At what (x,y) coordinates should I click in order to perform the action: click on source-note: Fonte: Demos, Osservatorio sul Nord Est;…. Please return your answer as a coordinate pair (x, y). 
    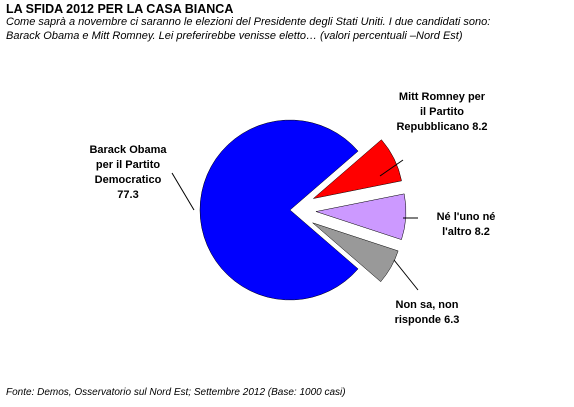
    Looking at the image, I should click on (176, 392).